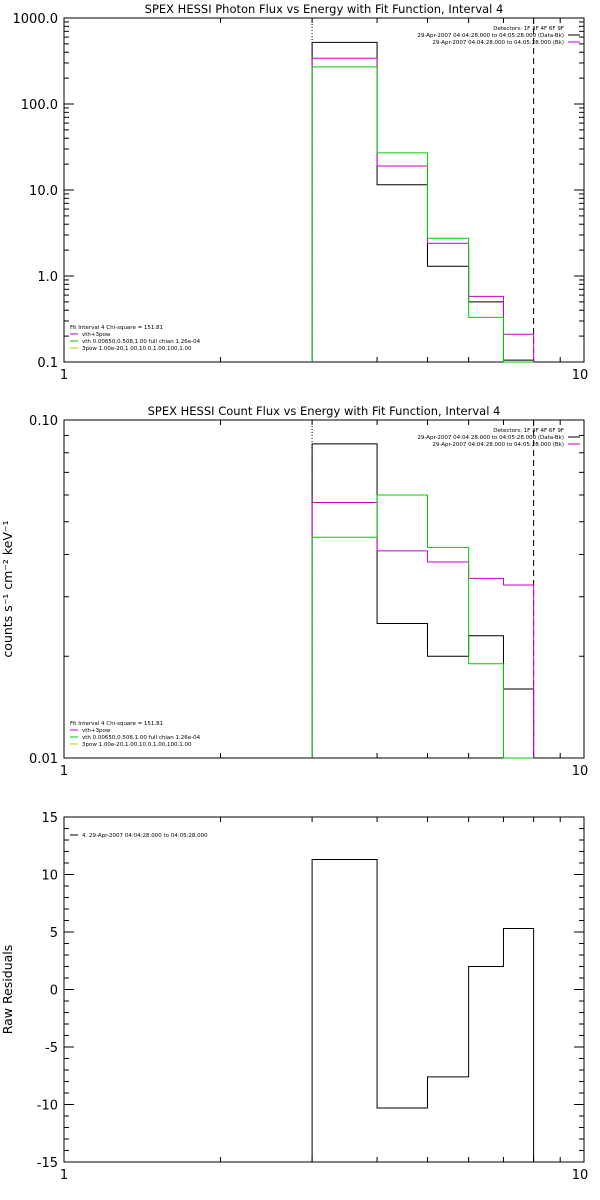  Describe the element at coordinates (49, 818) in the screenshot. I see `y-tick-label: 15` at that location.